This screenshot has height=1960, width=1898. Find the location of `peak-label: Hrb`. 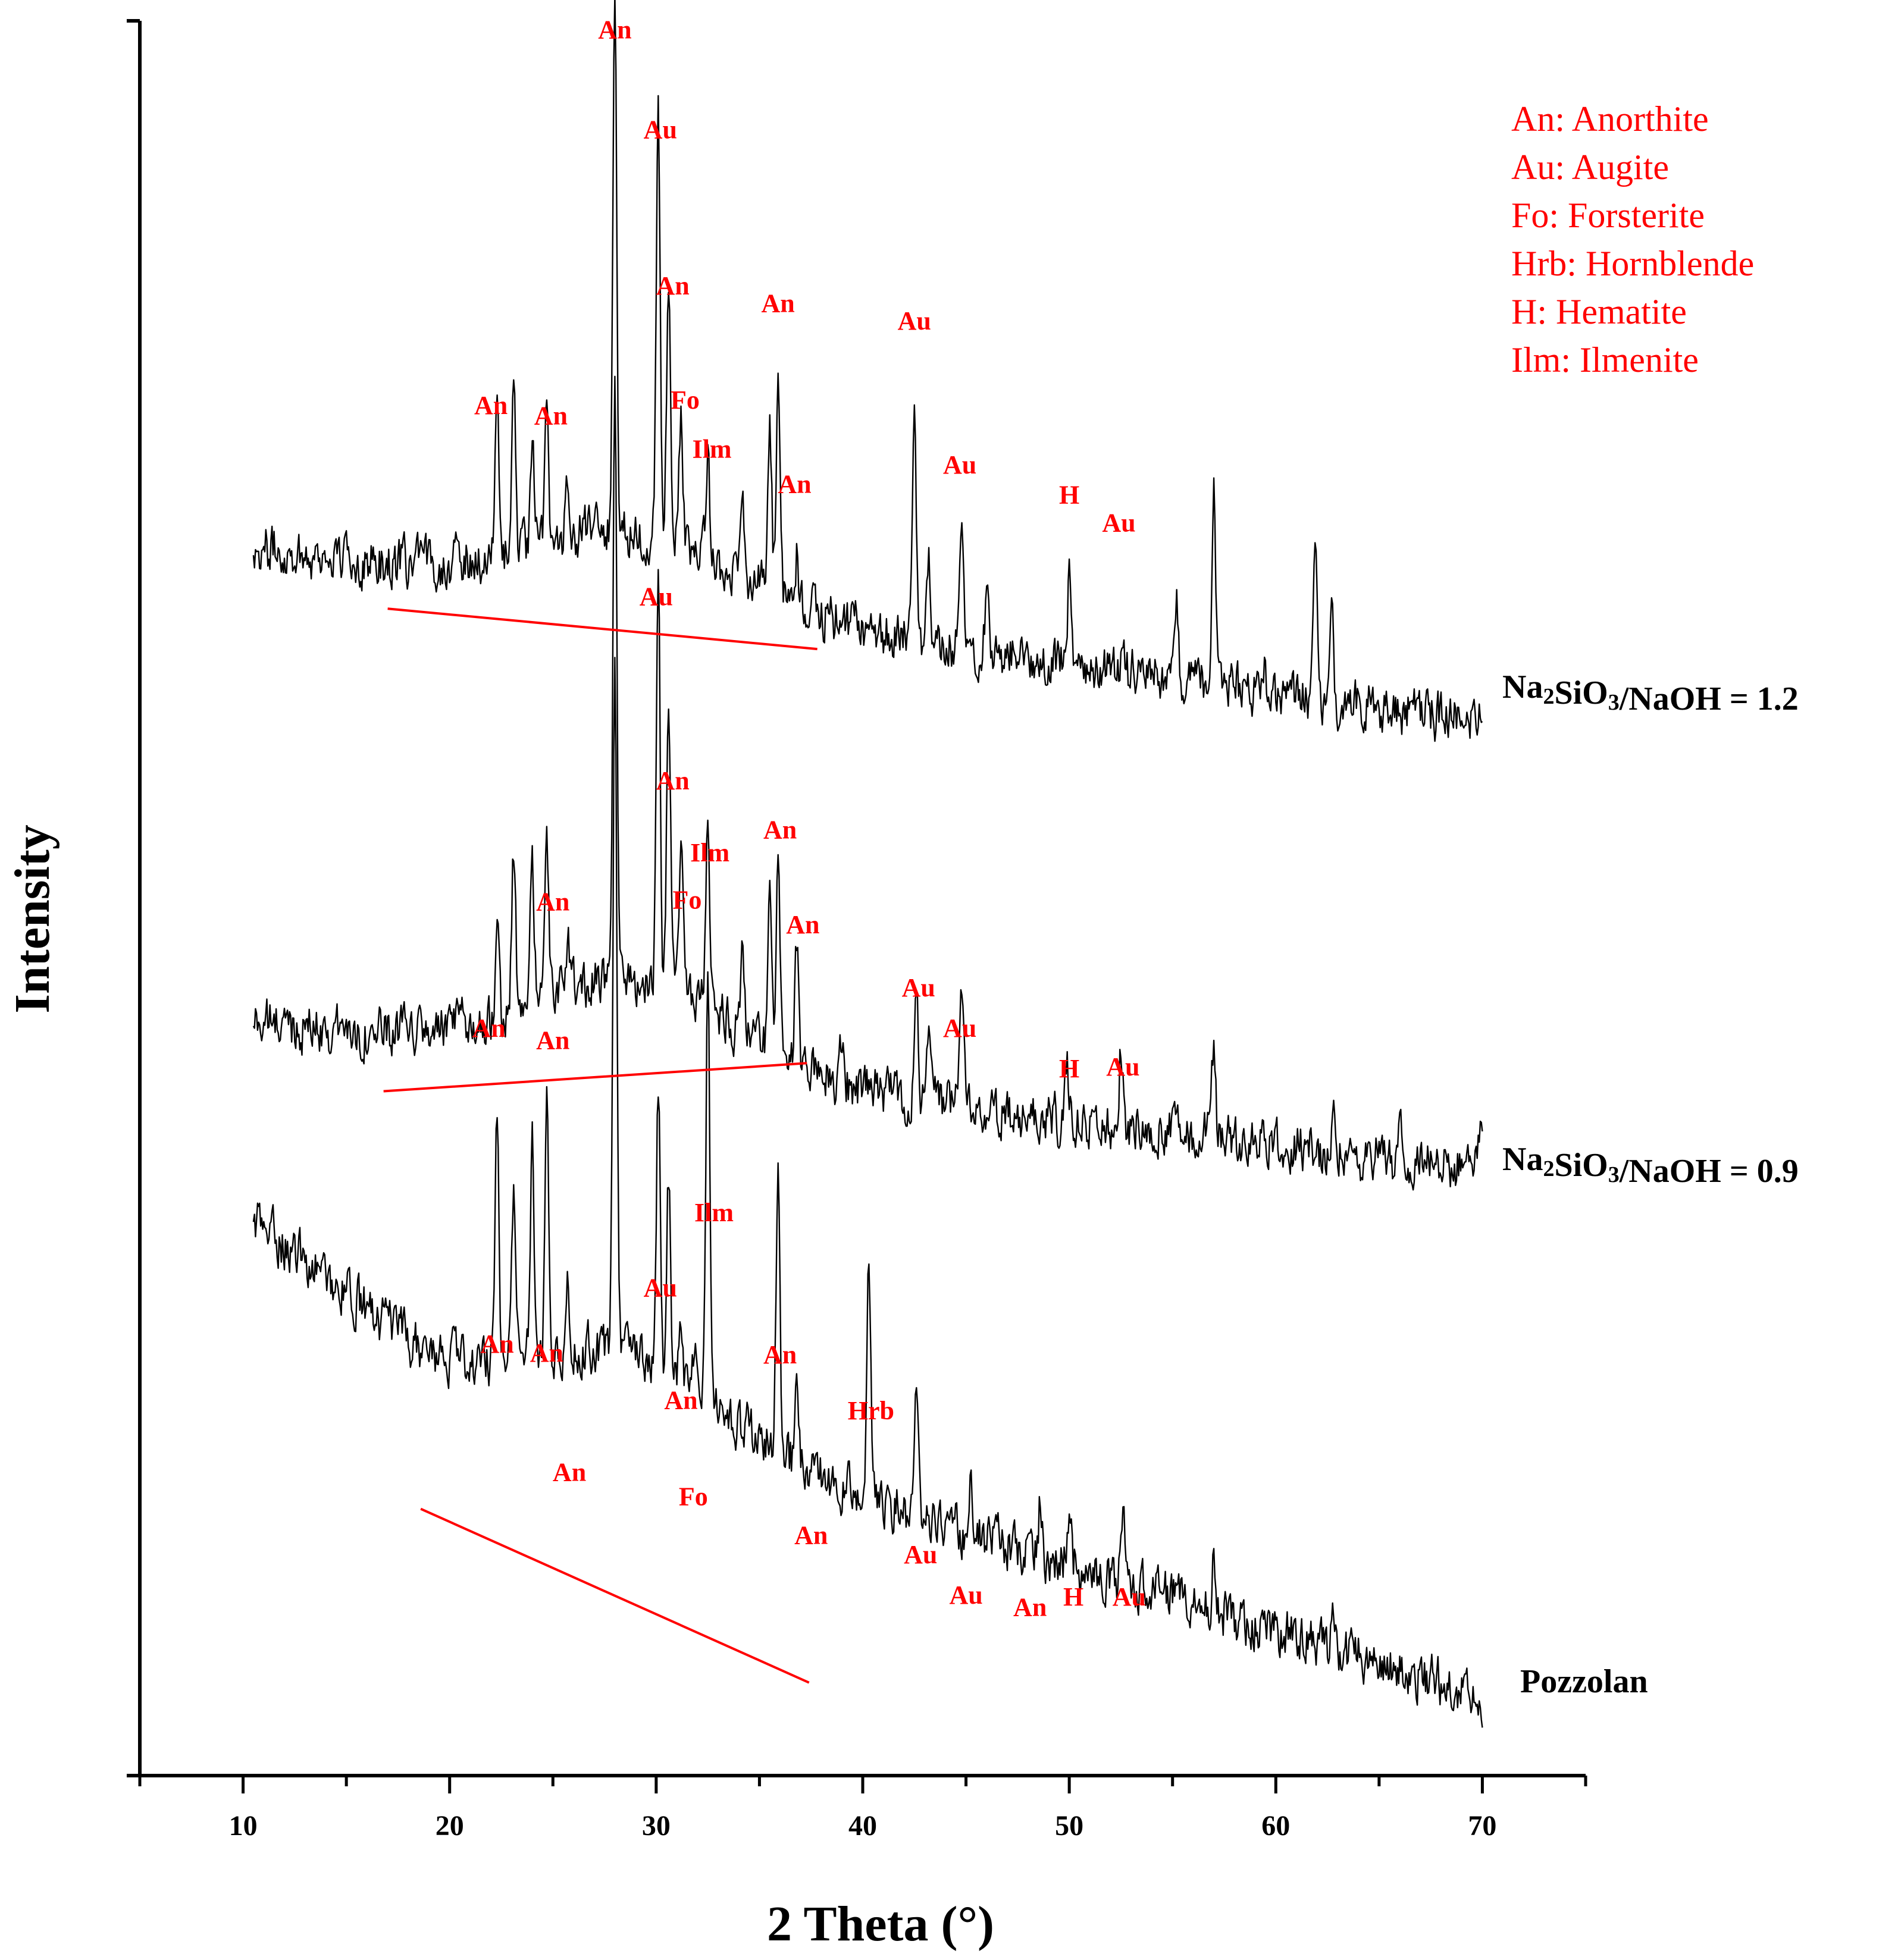

peak-label: Hrb is located at coordinates (871, 1410).